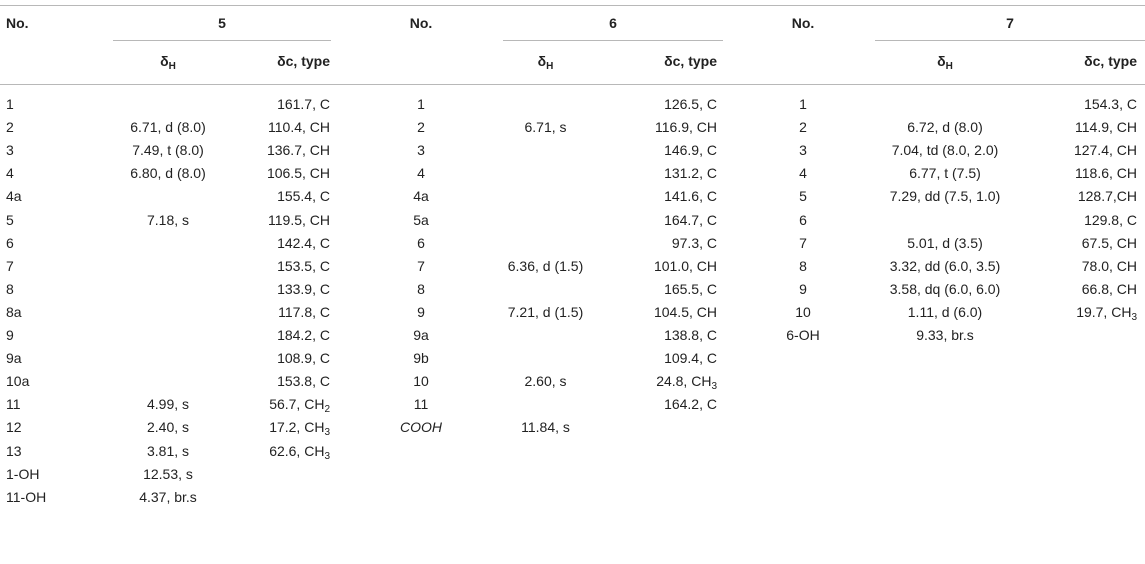 This screenshot has width=1145, height=564. I want to click on position-label: 8, so click(803, 266).